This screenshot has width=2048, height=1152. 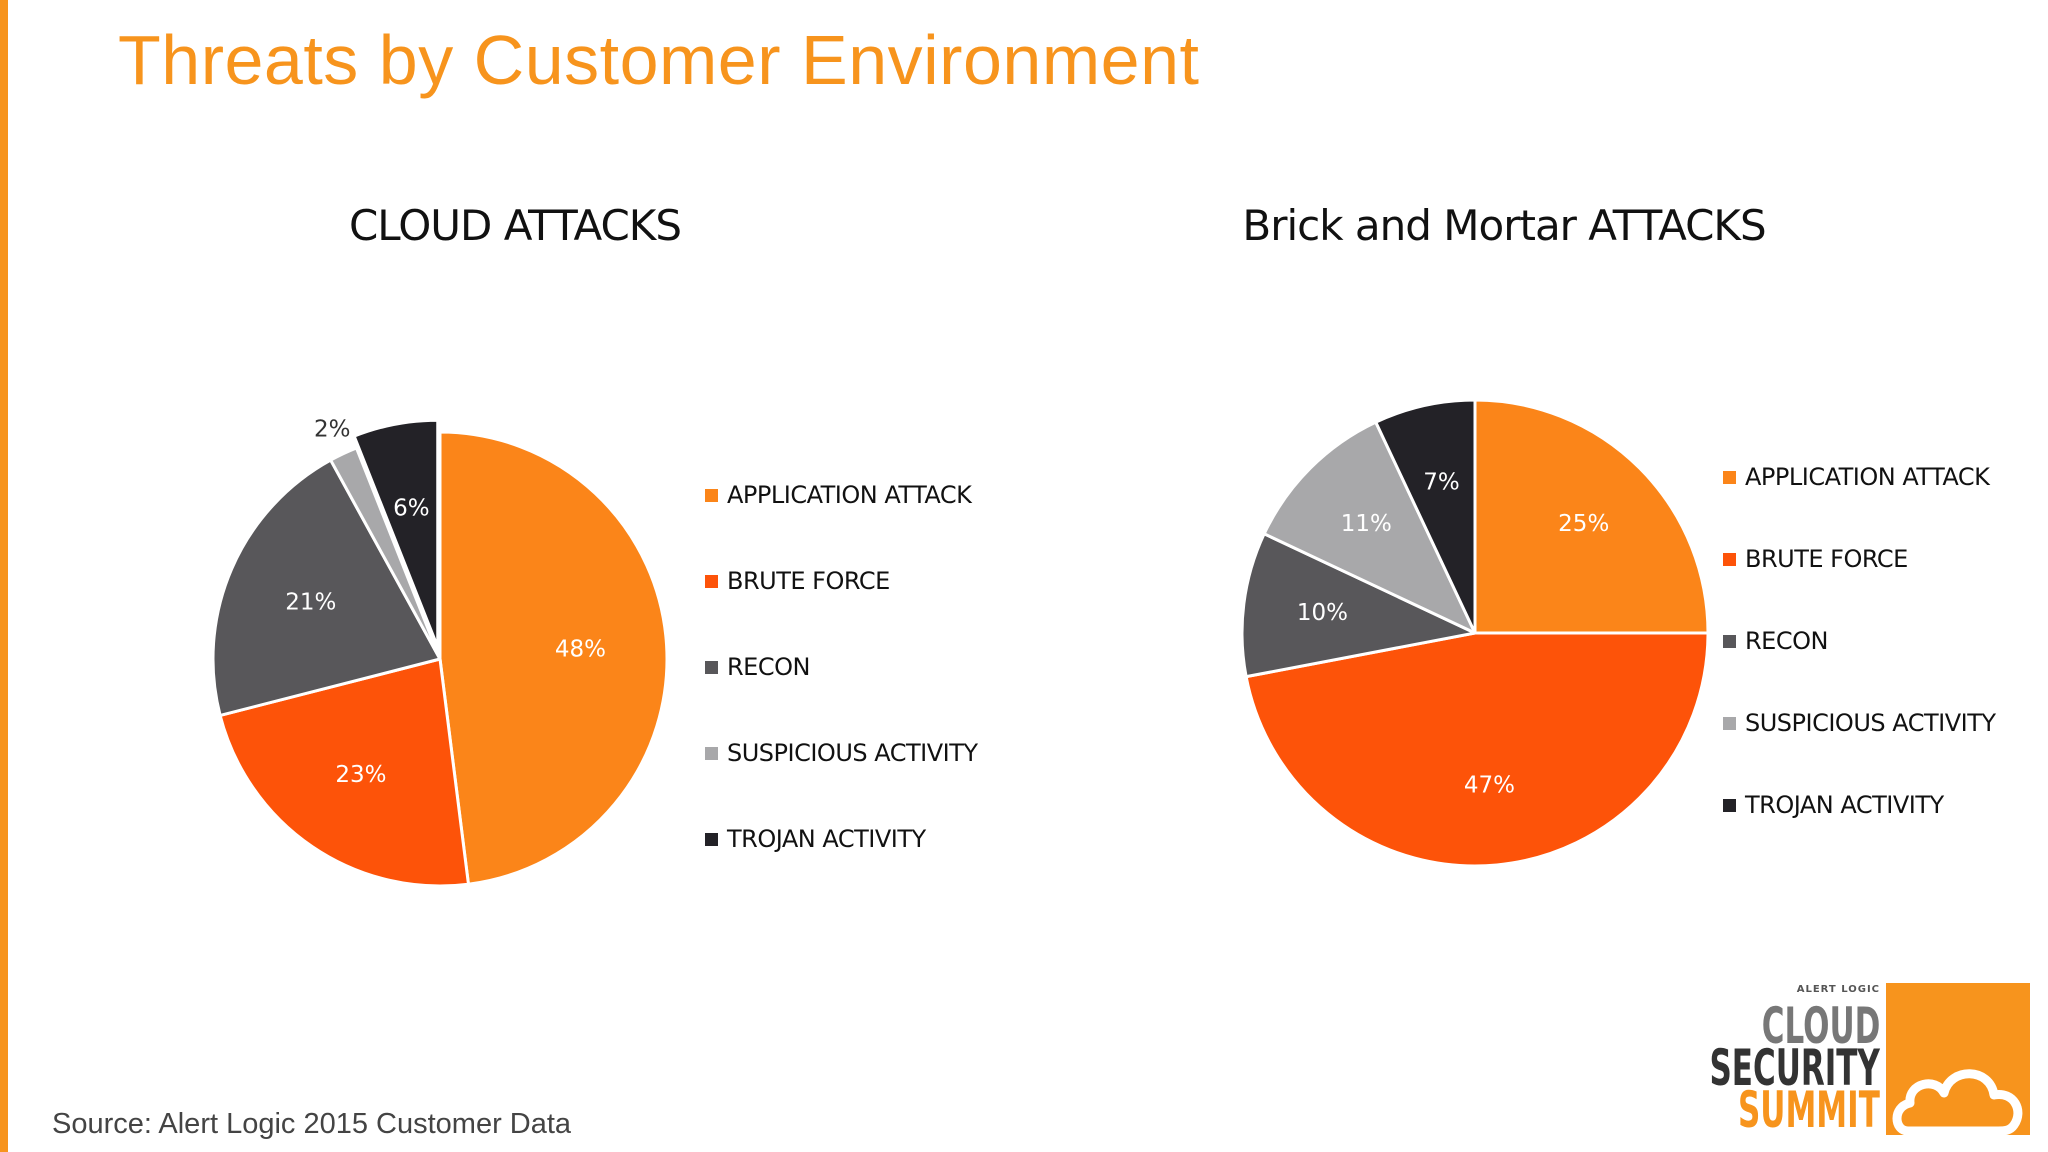 I want to click on pie-data-label: 21%, so click(x=310, y=603).